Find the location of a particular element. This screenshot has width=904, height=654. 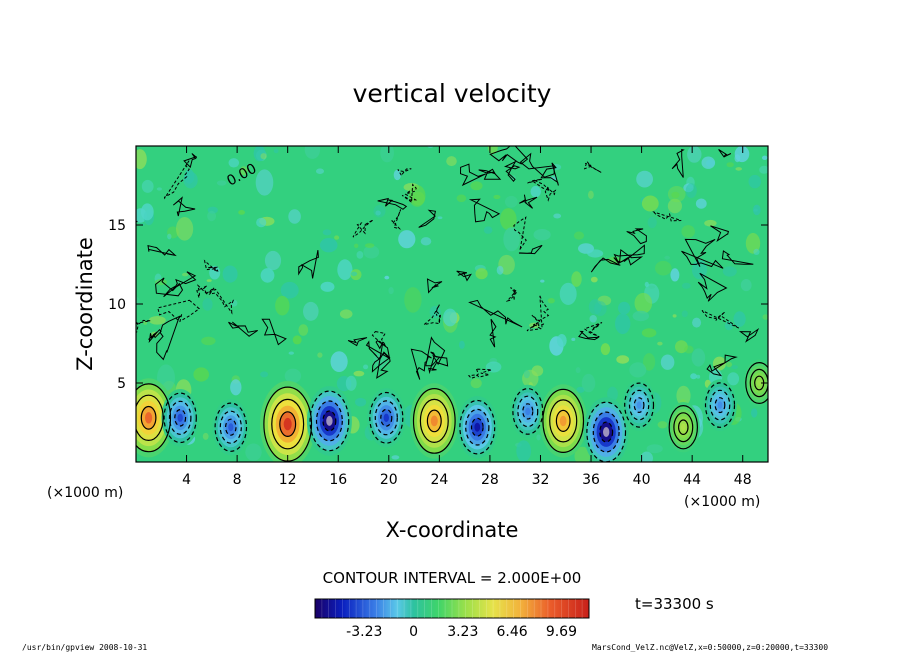

x-tick-label: 16 is located at coordinates (338, 480).